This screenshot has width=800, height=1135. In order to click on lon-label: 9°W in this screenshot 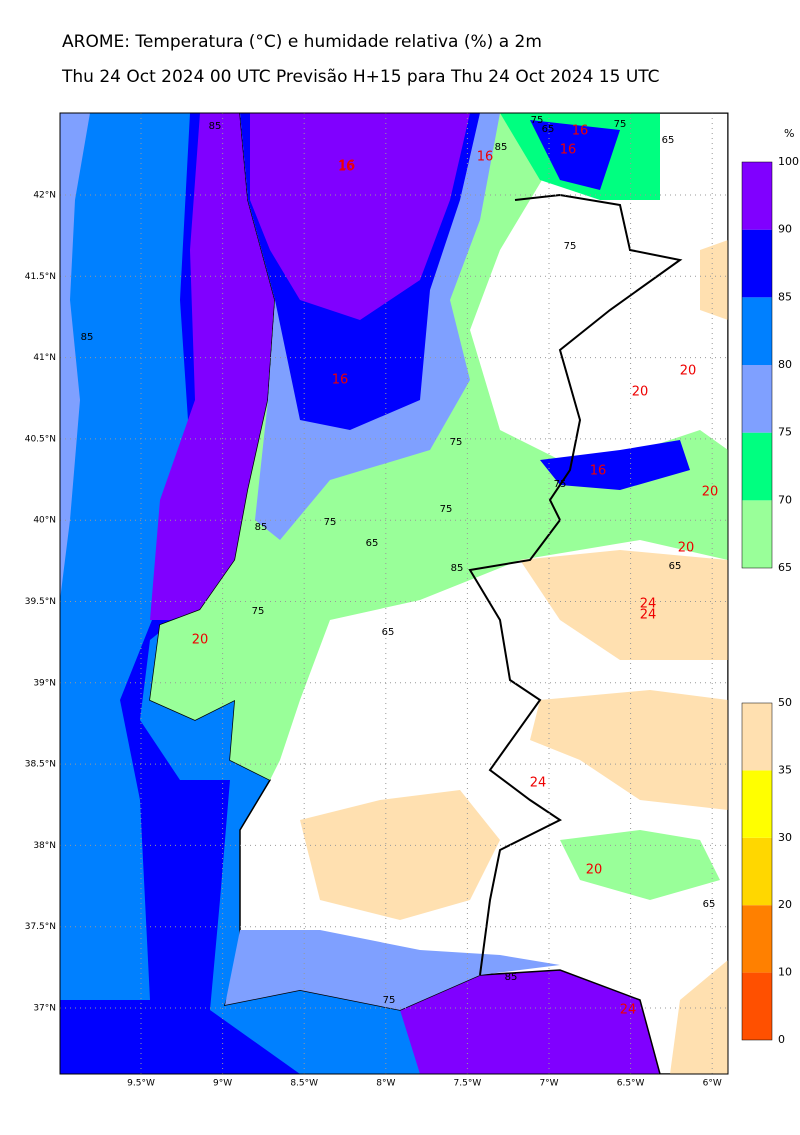, I will do `click(222, 1084)`.